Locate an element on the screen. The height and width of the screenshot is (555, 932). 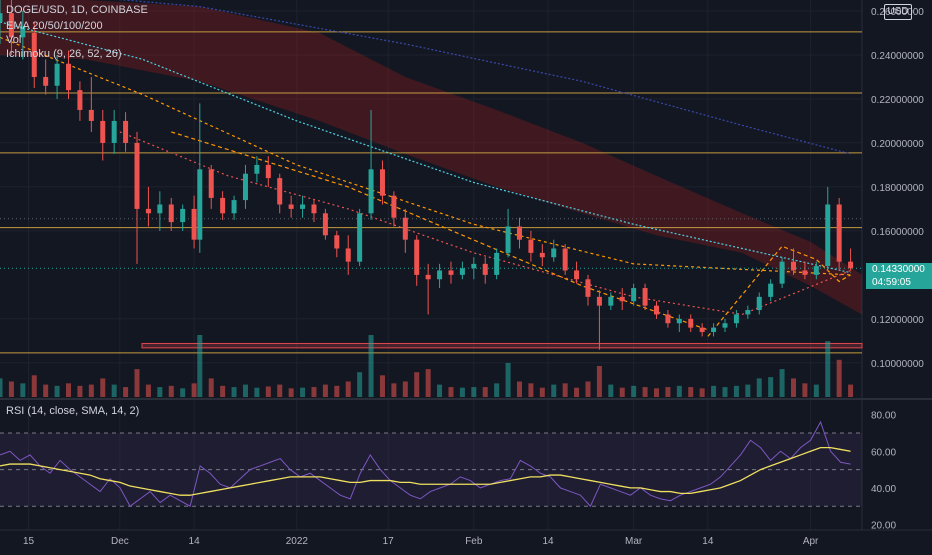
ema-legend: EMA 20/50/100/200 is located at coordinates (54, 26).